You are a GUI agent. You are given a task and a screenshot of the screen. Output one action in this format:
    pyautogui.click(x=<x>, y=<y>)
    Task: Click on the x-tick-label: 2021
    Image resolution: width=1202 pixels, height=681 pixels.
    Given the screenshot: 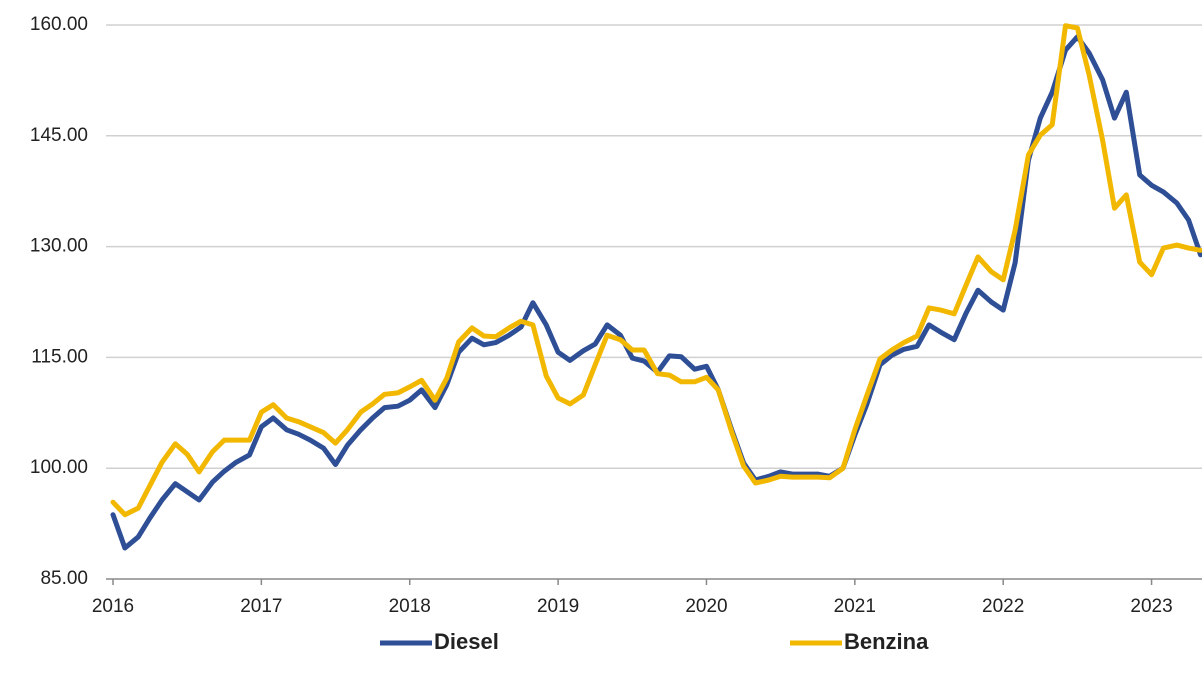 What is the action you would take?
    pyautogui.click(x=855, y=606)
    